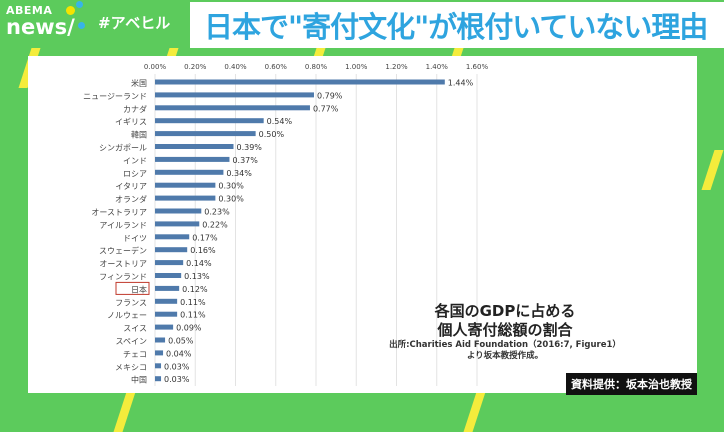 This screenshot has width=724, height=432. I want to click on value-label: 1.44%, so click(461, 83).